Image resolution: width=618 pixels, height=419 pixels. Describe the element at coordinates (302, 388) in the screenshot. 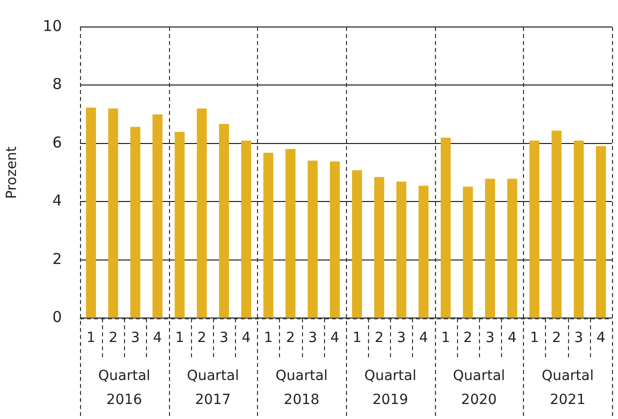

I see `text: Quartal 2018` at that location.